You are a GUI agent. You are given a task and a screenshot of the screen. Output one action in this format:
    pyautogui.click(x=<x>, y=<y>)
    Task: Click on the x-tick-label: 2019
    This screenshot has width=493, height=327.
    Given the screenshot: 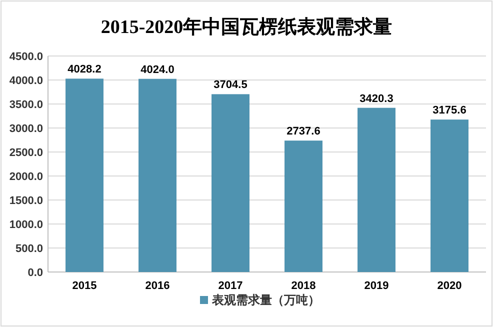 What is the action you would take?
    pyautogui.click(x=376, y=286)
    